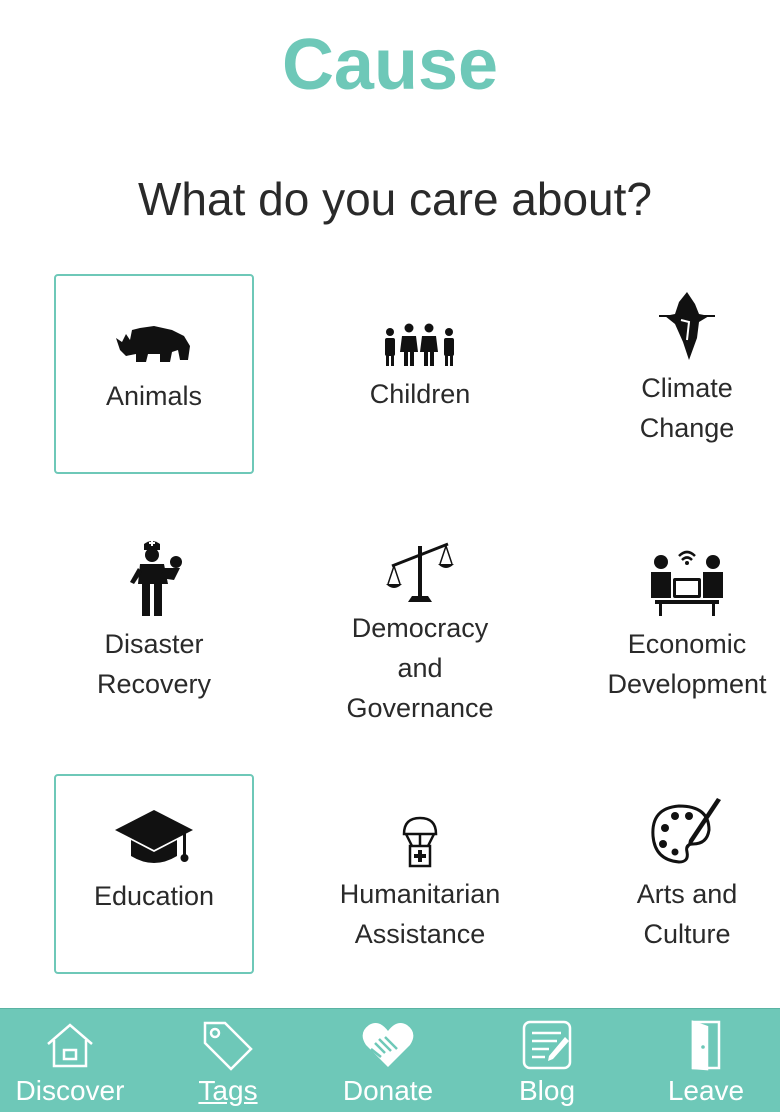 The width and height of the screenshot is (780, 1112). I want to click on cause-label: Humanitarian Assistance, so click(420, 914).